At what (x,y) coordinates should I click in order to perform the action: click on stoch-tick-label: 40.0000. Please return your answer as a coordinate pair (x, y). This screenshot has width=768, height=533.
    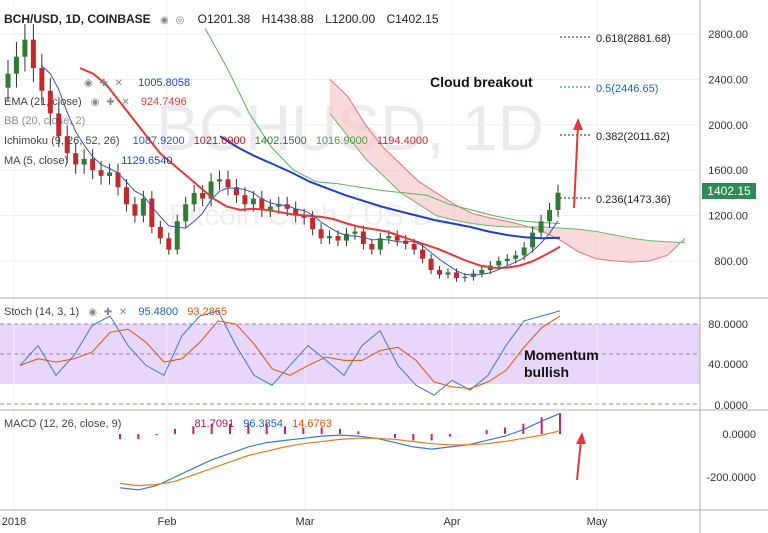
    Looking at the image, I should click on (728, 365).